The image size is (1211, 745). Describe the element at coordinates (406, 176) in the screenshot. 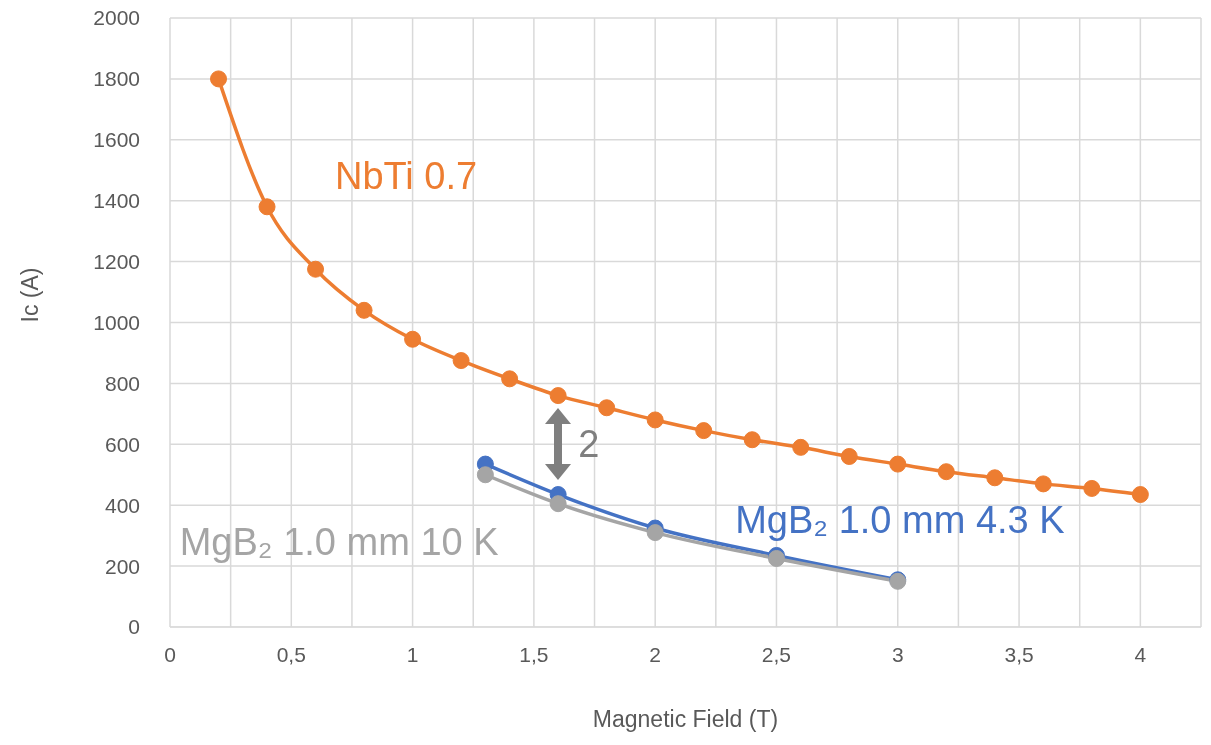

I see `series-label: NbTi 0.7` at that location.